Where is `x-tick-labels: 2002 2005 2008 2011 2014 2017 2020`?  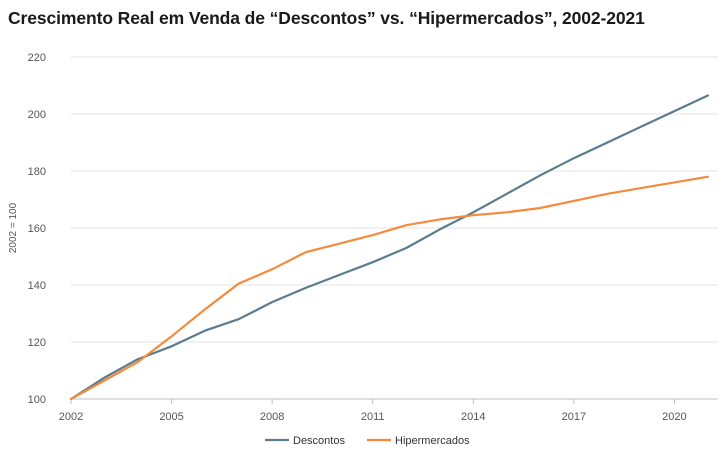 x-tick-labels: 2002 2005 2008 2011 2014 2017 2020 is located at coordinates (373, 417).